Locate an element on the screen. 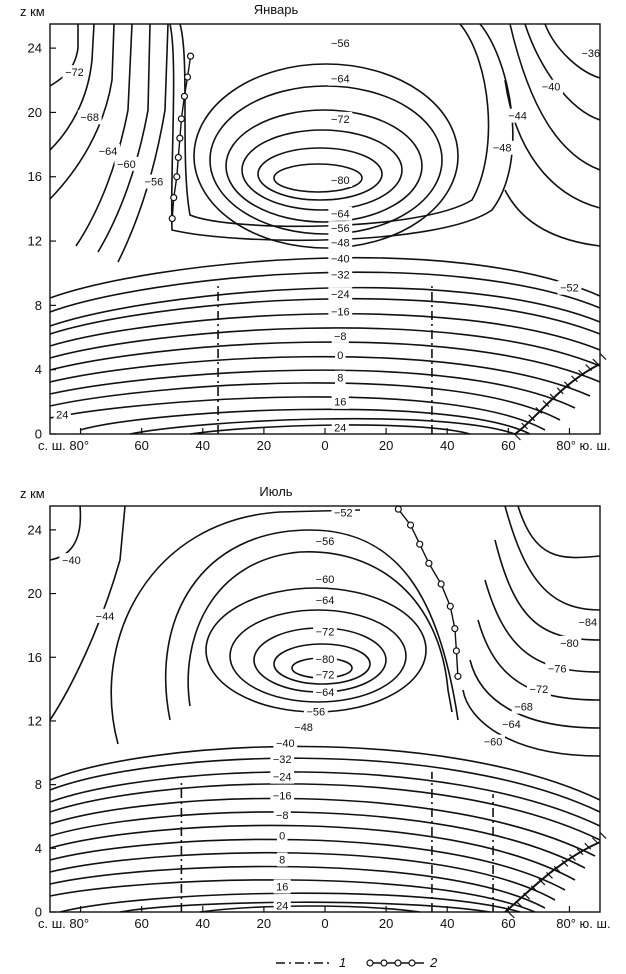  isotherm-jan-s9 is located at coordinates (312, 389).